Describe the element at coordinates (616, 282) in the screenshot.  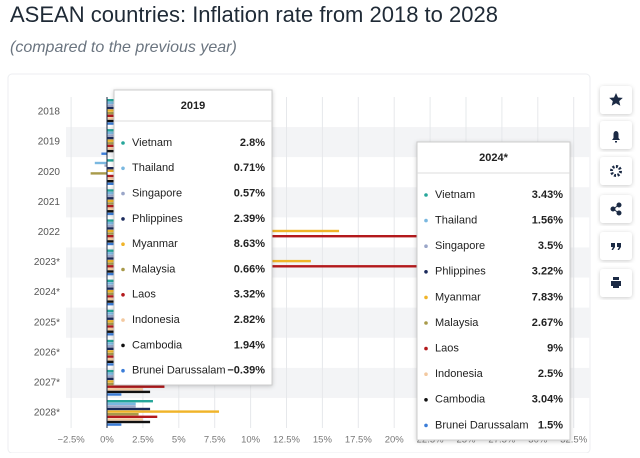
I see `print-icon` at that location.